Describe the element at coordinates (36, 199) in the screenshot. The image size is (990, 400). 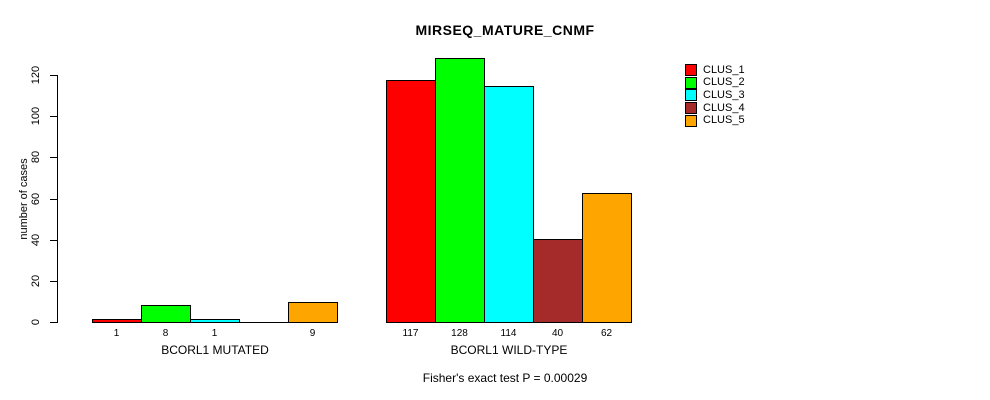
I see `y-axis-tick-label: 60` at that location.